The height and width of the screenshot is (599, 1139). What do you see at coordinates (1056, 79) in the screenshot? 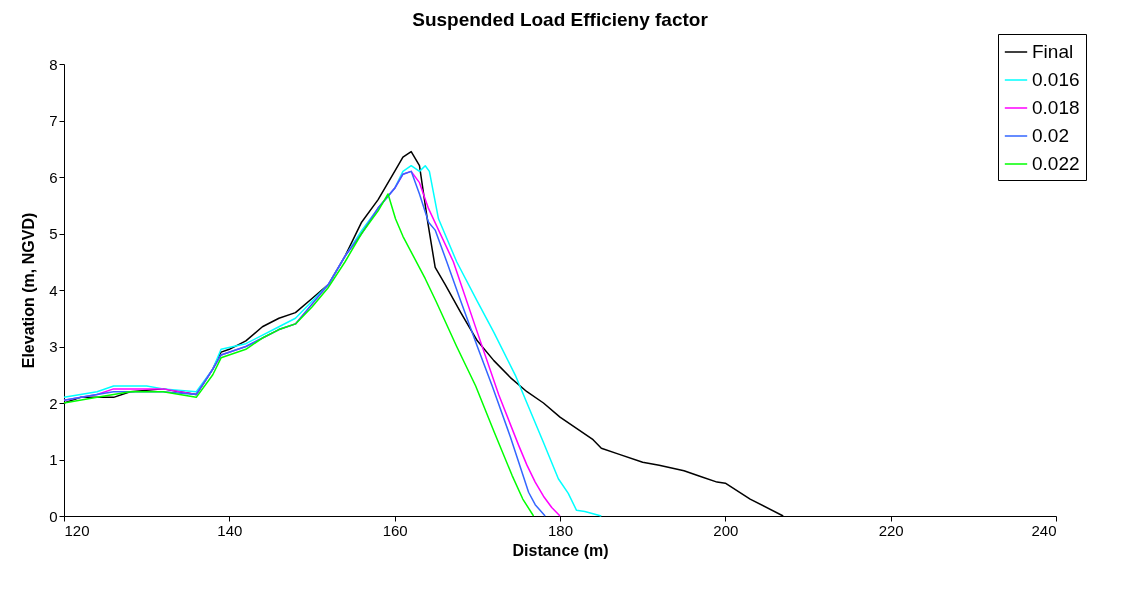
I see `legend-label: 0.016` at bounding box center [1056, 79].